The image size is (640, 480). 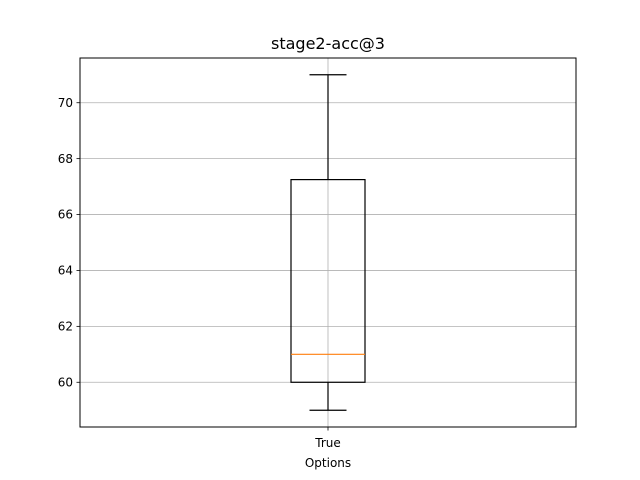 What do you see at coordinates (65, 159) in the screenshot?
I see `y-tick-label: 68` at bounding box center [65, 159].